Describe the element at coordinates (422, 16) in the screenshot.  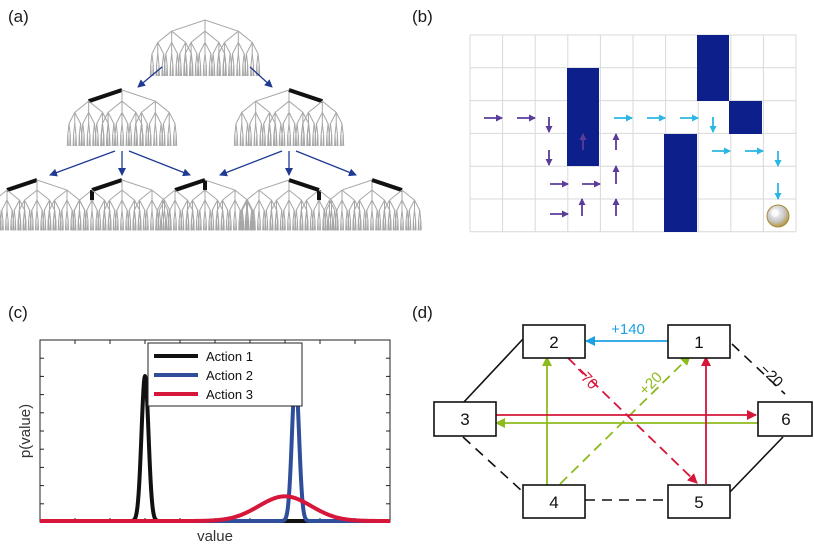
I see `panel-label-b: (b)` at that location.